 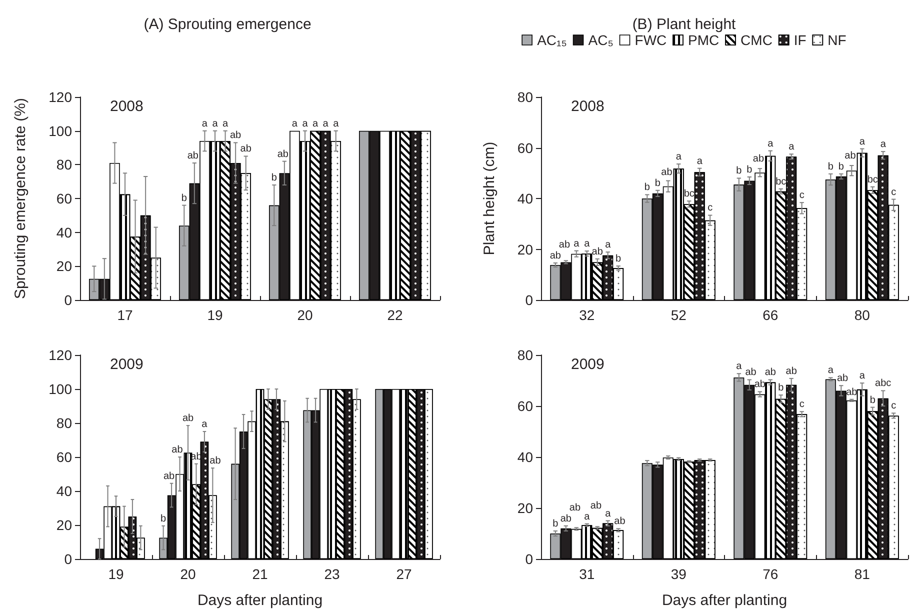 What do you see at coordinates (404, 574) in the screenshot?
I see `x-tick-label: 27` at bounding box center [404, 574].